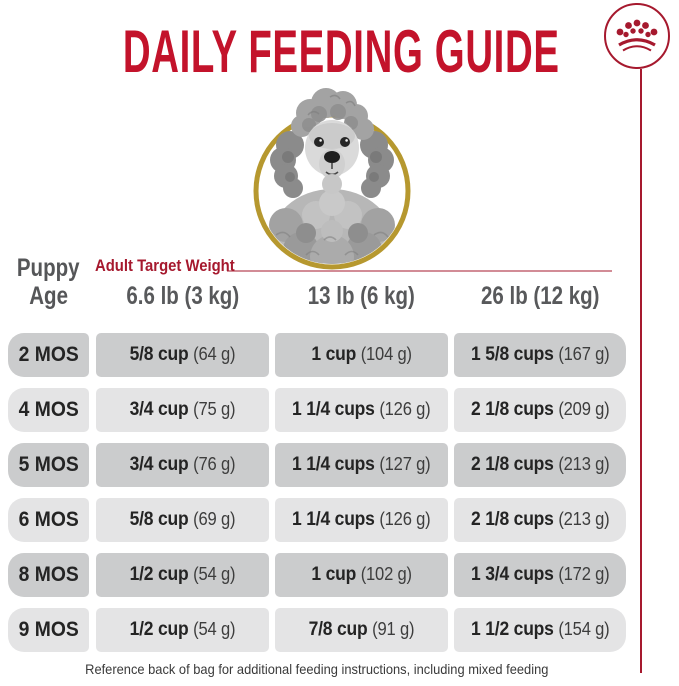 The width and height of the screenshot is (679, 686). I want to click on grams-label: (127 g), so click(405, 464).